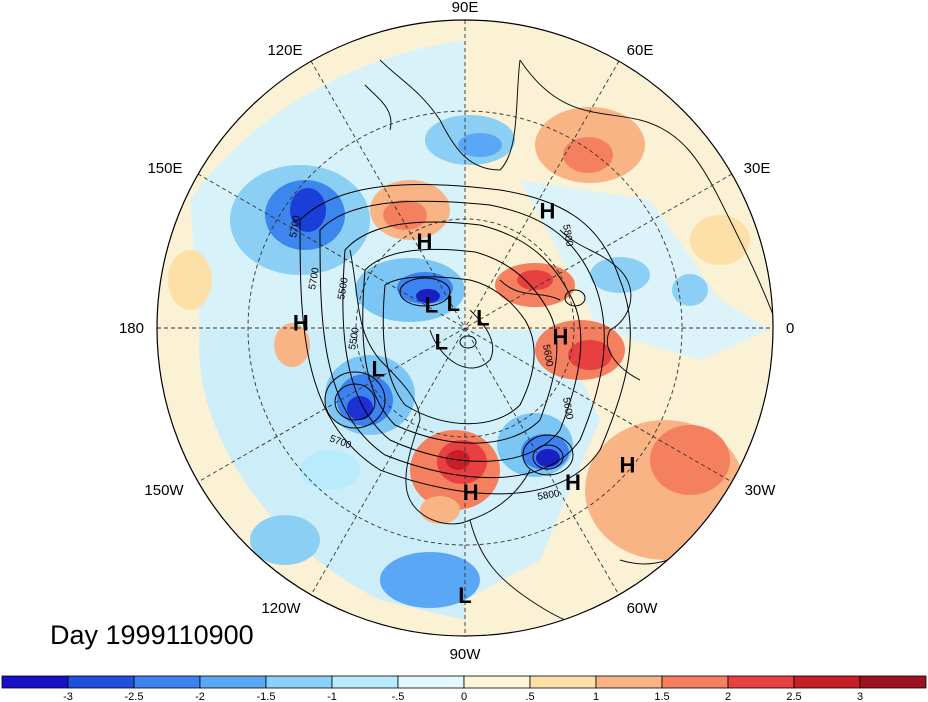 The image size is (928, 702). What do you see at coordinates (793, 696) in the screenshot?
I see `colorbar-tick-label: 2.5` at bounding box center [793, 696].